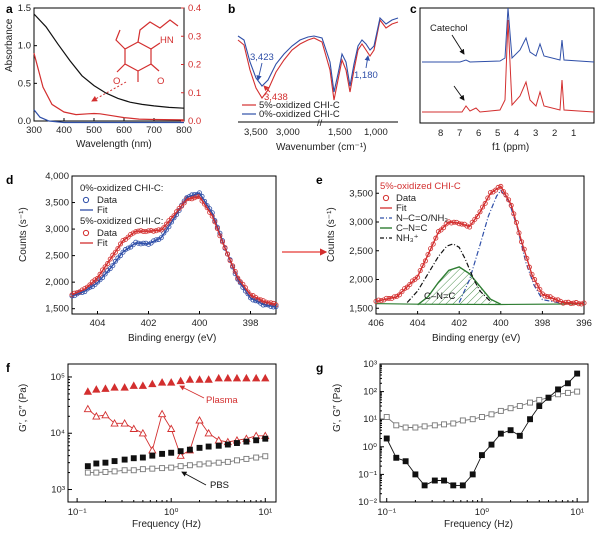 This screenshot has width=600, height=541. I want to click on panel-e-ytick: 3,000, so click(361, 222).